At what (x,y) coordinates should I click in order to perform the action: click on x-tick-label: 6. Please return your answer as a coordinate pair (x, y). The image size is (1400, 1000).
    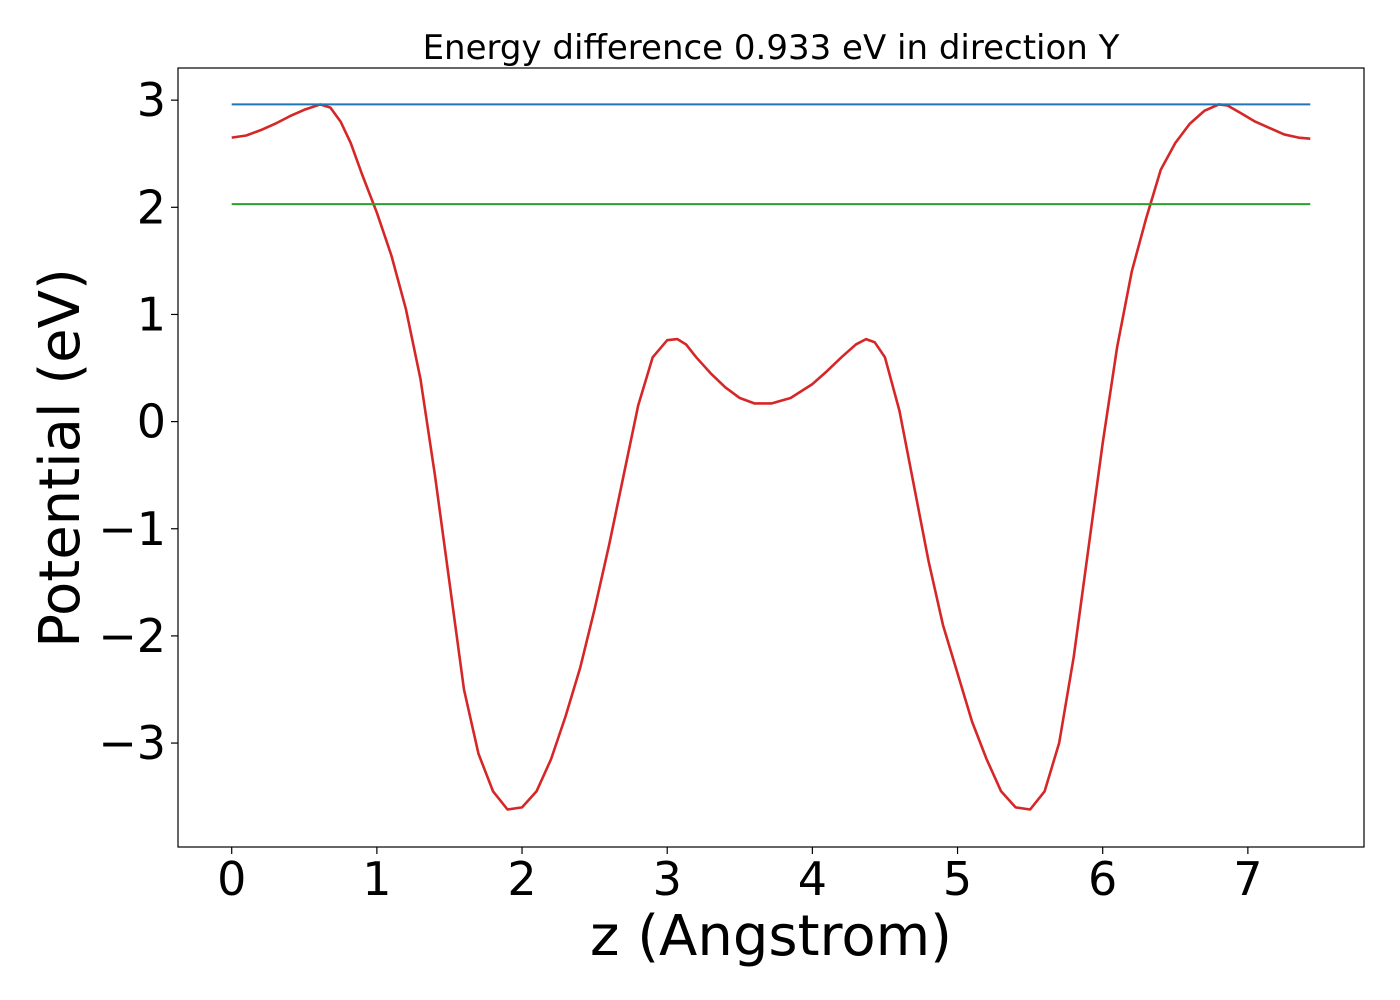
    Looking at the image, I should click on (1102, 879).